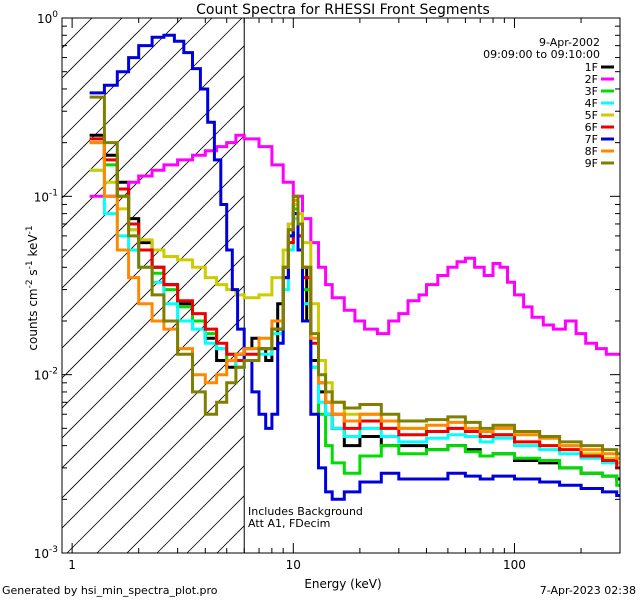 This screenshot has width=640, height=600. I want to click on x-tick-label: 10, so click(293, 565).